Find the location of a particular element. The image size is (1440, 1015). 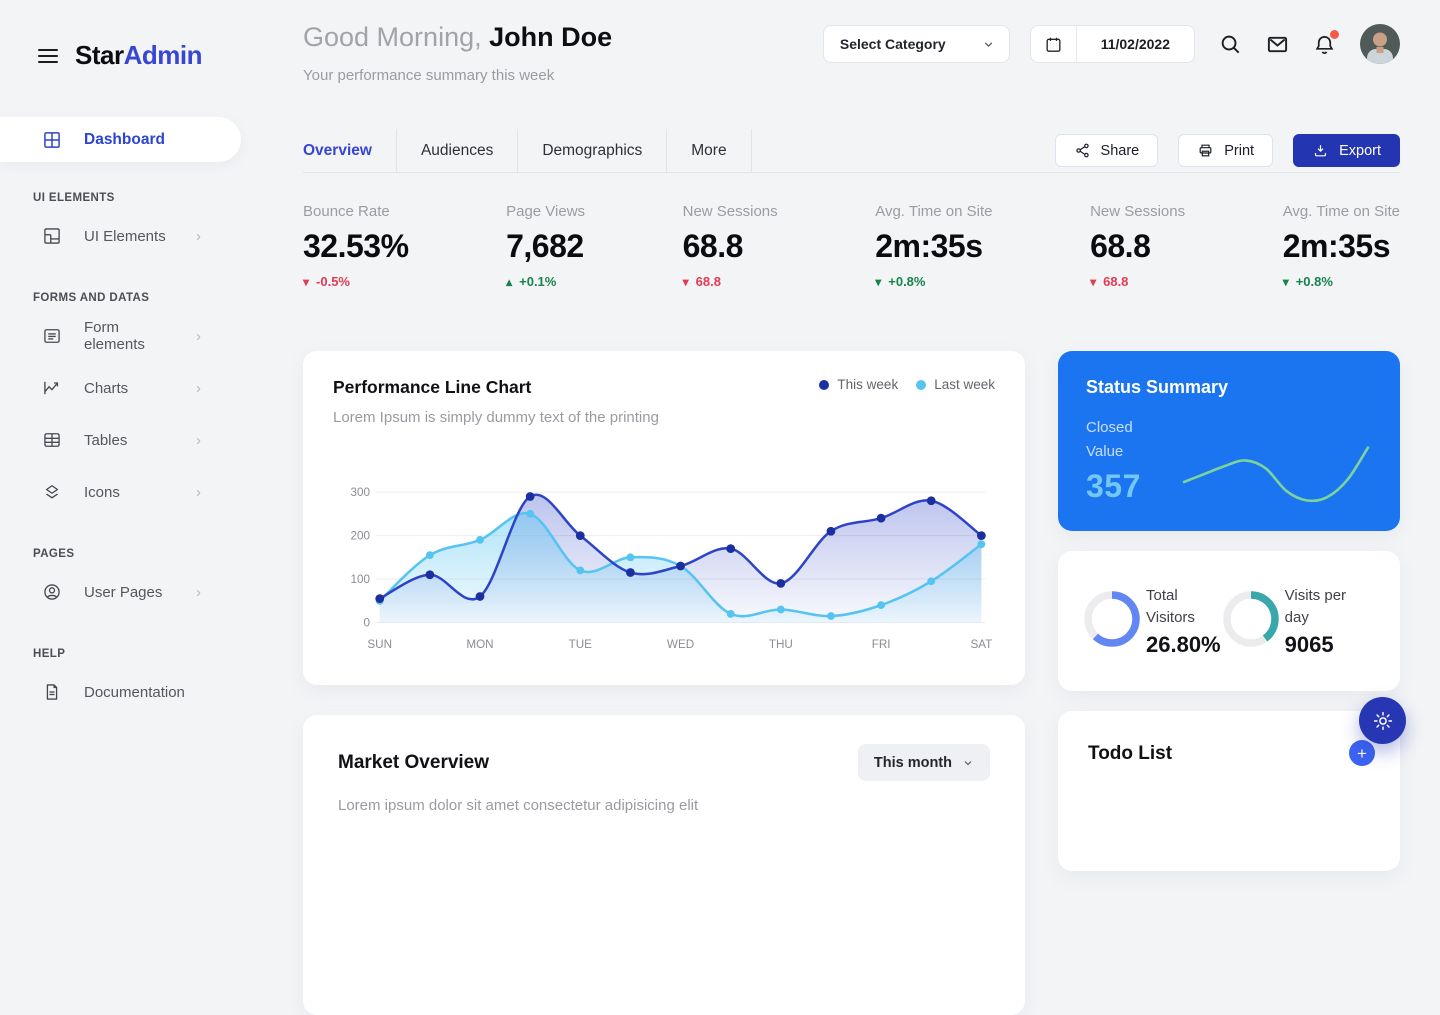

visits-per-day-group: Visits per day 9065 is located at coordinates (1294, 621).